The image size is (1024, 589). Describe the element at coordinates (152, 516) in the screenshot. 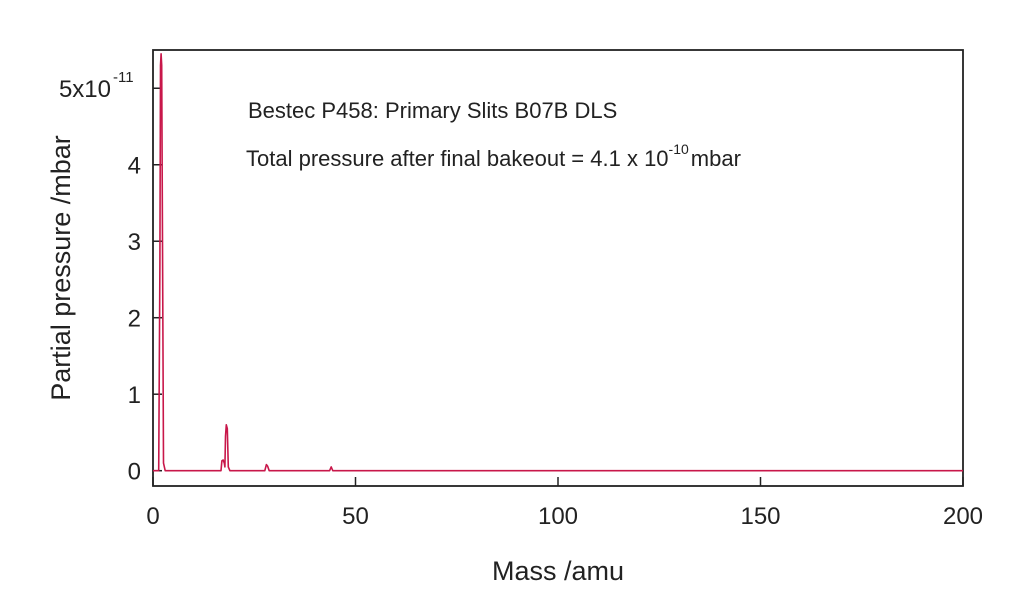

I see `x-tick-label: 0` at that location.